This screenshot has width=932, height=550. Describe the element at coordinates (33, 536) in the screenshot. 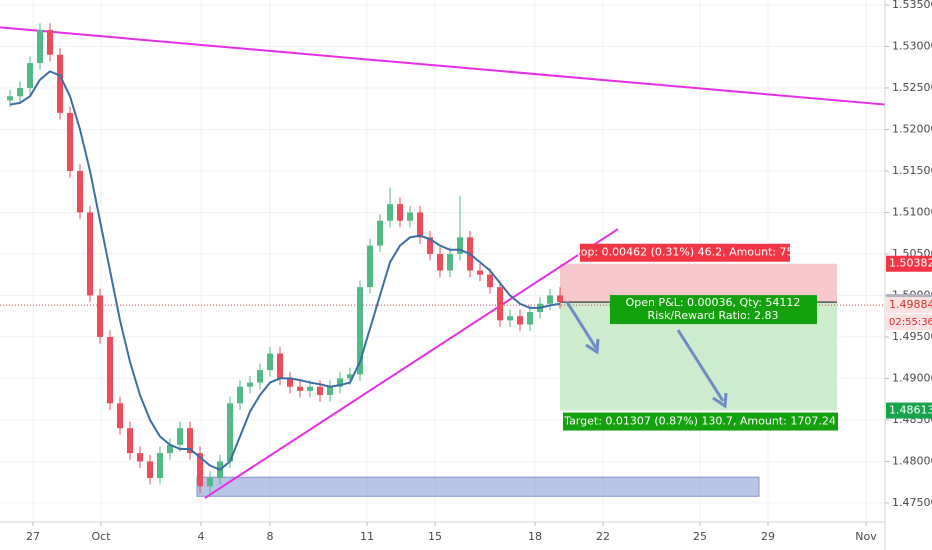

I see `x-tick-label: 27` at that location.